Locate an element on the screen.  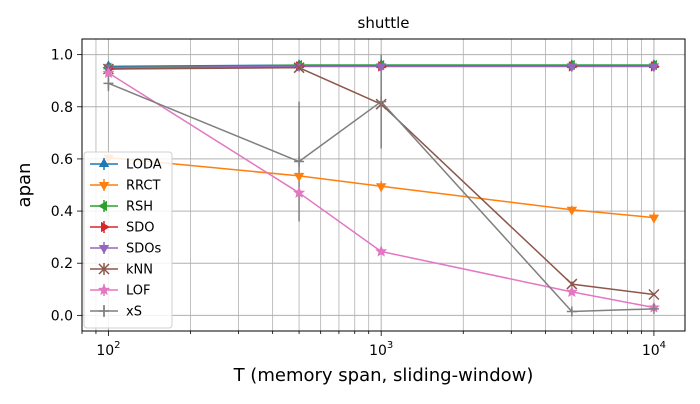
y-axis-label: apan is located at coordinates (24, 185).